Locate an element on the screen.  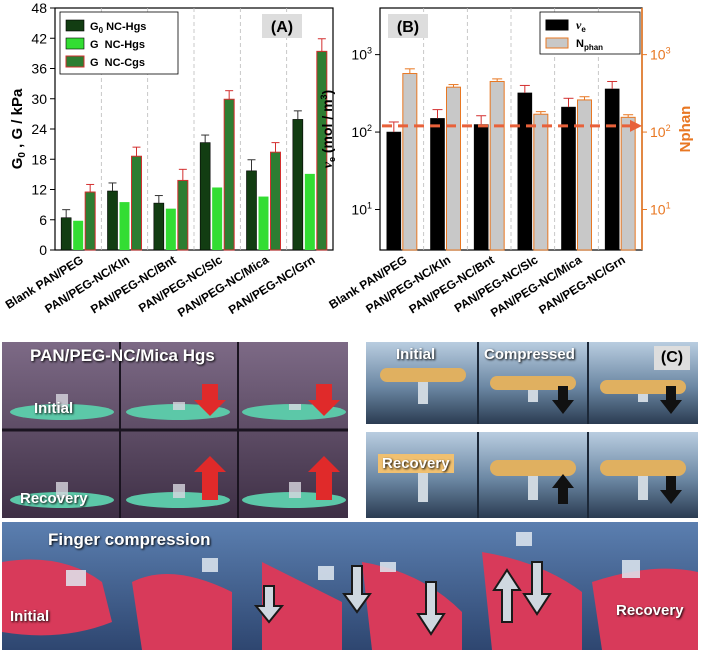
chart-b-ytick-label: 10² is located at coordinates (361, 131).